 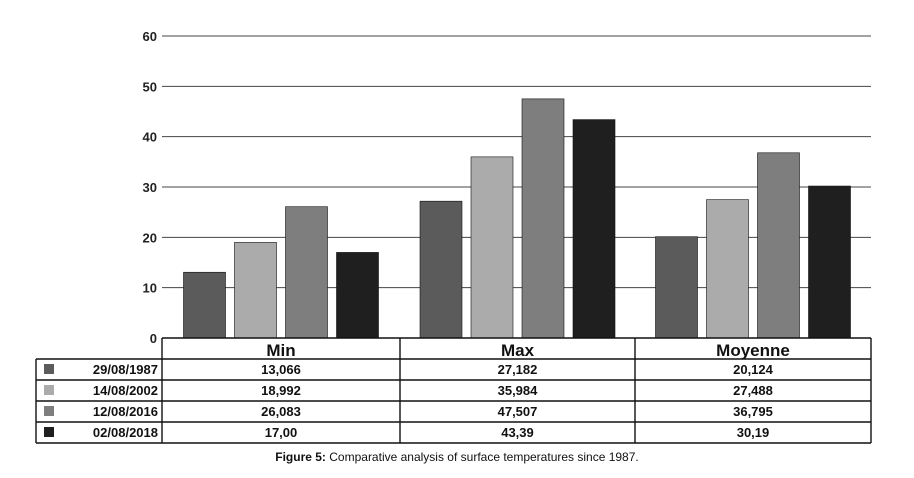 What do you see at coordinates (150, 36) in the screenshot?
I see `y-tick-label: 60` at bounding box center [150, 36].